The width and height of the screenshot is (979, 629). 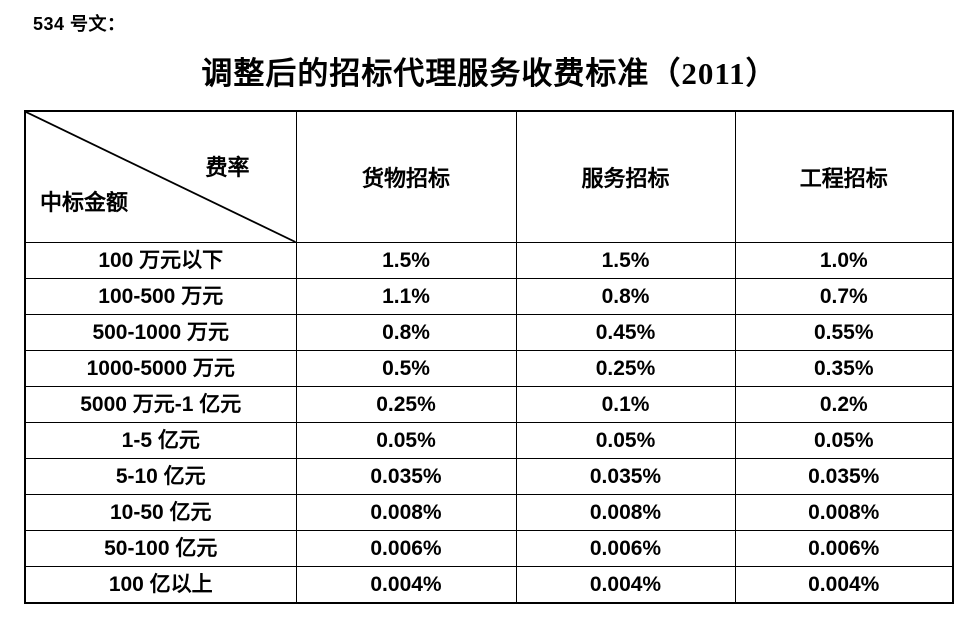 I want to click on table-row: 5000 万元-1 亿元 0.25% 0.1% 0.2%, so click(x=489, y=404).